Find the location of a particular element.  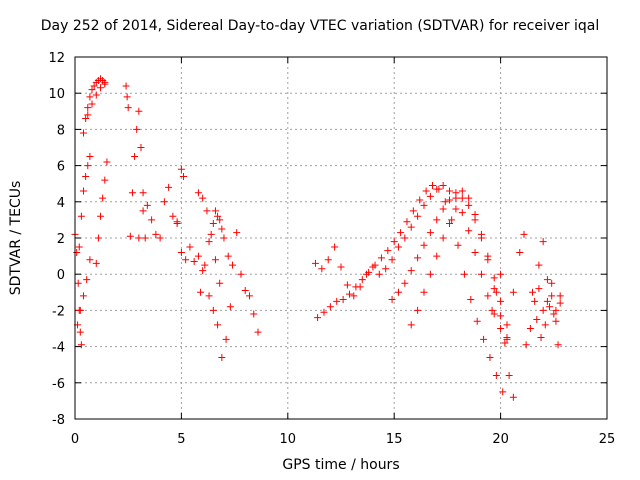

y-tick-label: -2 is located at coordinates (58, 311).